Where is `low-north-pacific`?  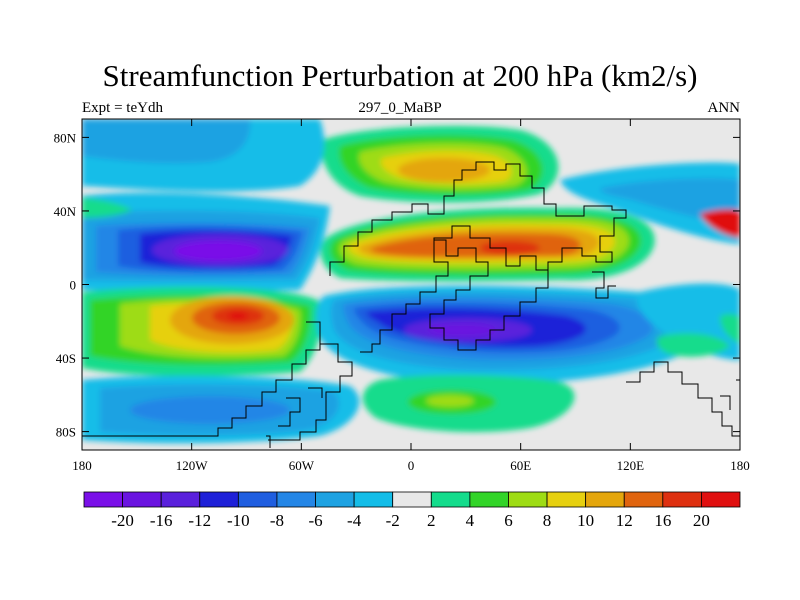 low-north-pacific is located at coordinates (206, 242).